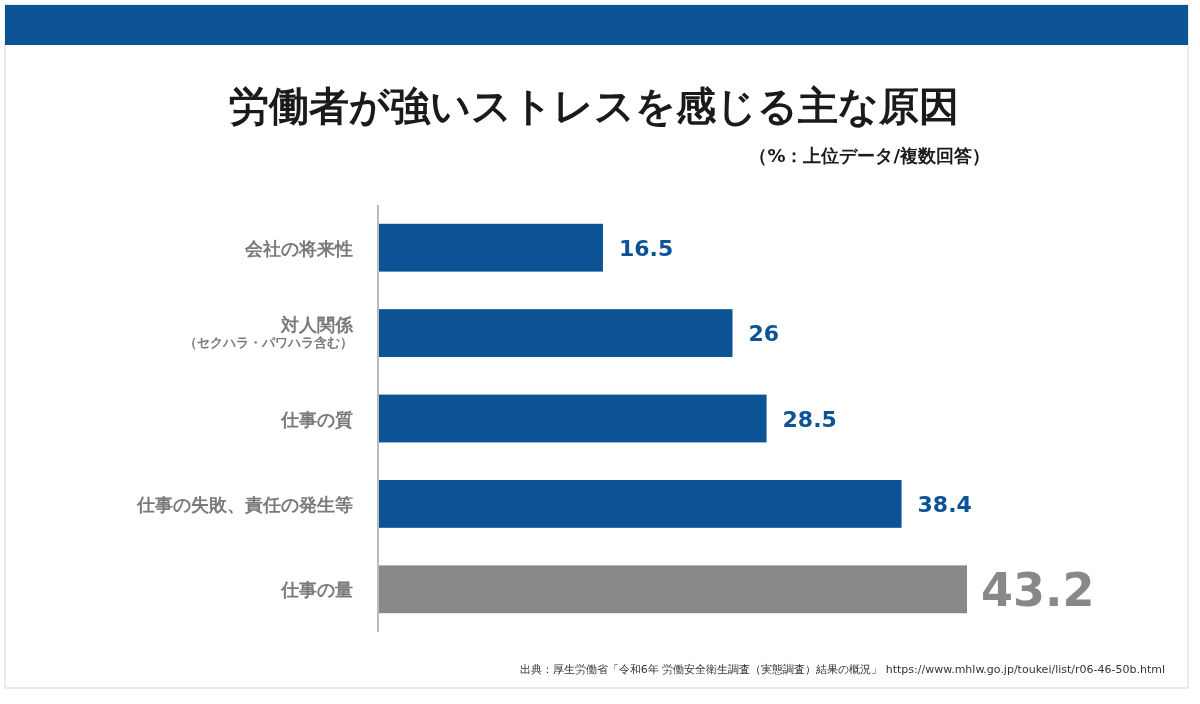 Image resolution: width=1200 pixels, height=704 pixels. Describe the element at coordinates (809, 419) in the screenshot. I see `data-label: 28.5` at that location.